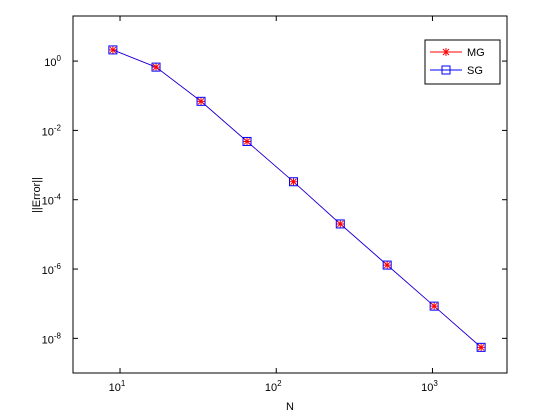 This screenshot has height=420, width=560. What do you see at coordinates (52, 200) in the screenshot?
I see `tick-label: 10⁻⁴` at bounding box center [52, 200].